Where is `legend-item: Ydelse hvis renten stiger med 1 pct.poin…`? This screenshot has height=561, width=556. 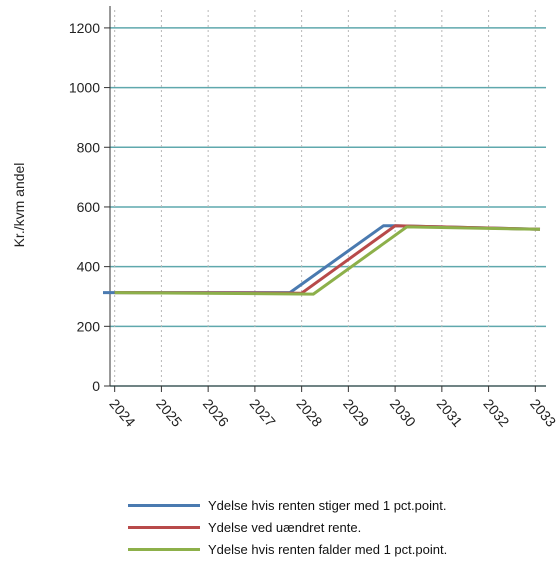
legend-item: Ydelse hvis renten stiger med 1 pct.poin… is located at coordinates (287, 505).